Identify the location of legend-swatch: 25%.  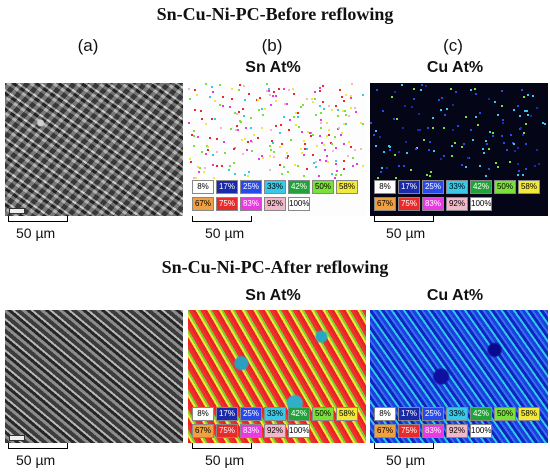
(251, 187).